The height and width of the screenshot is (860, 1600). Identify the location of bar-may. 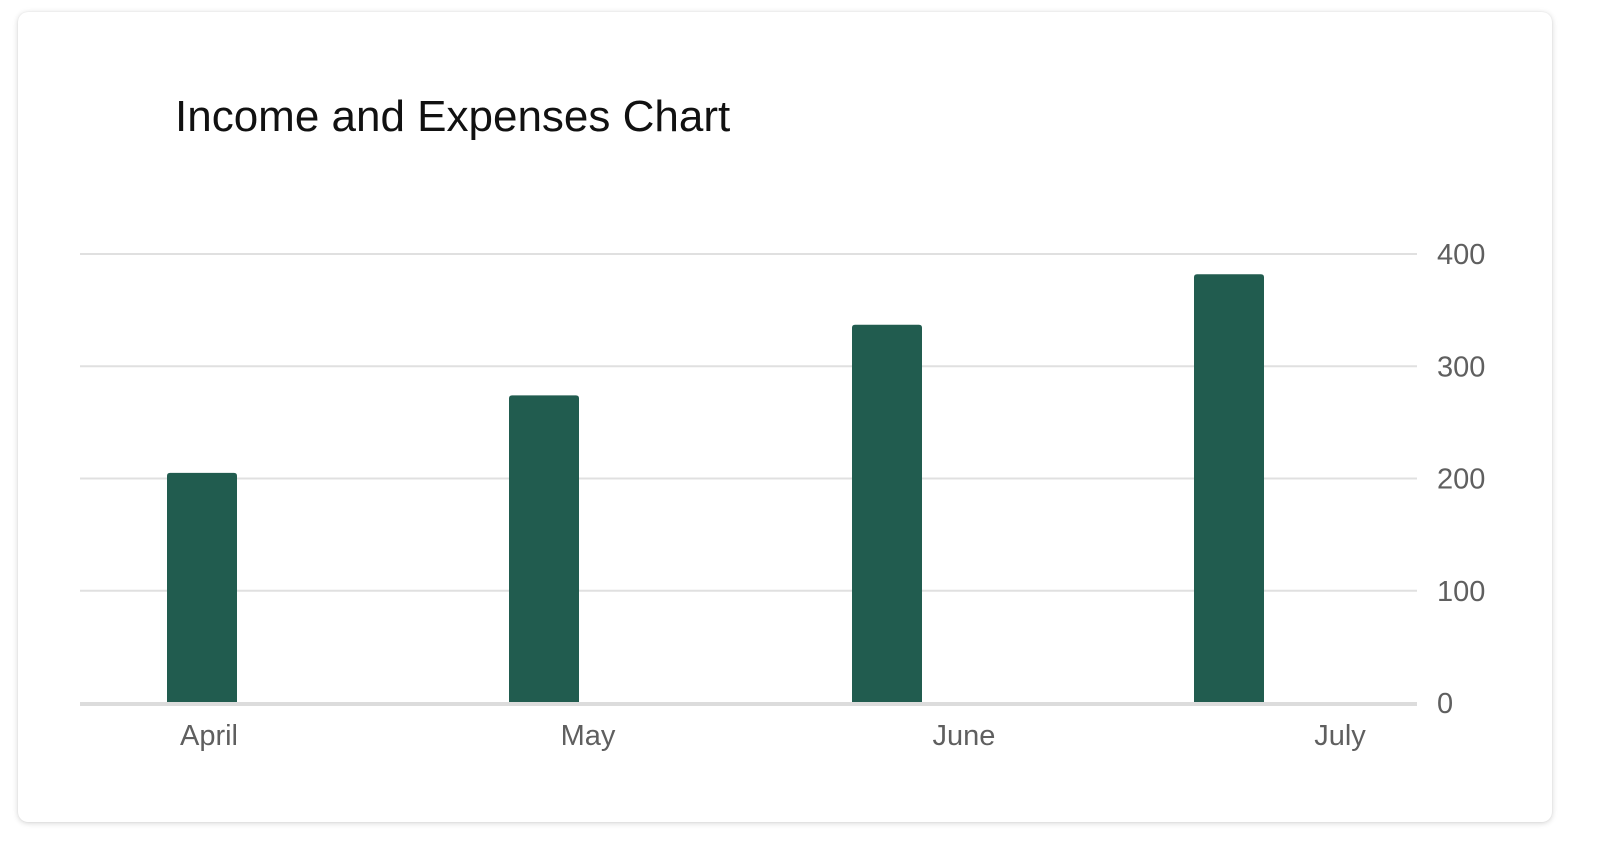
(544, 549).